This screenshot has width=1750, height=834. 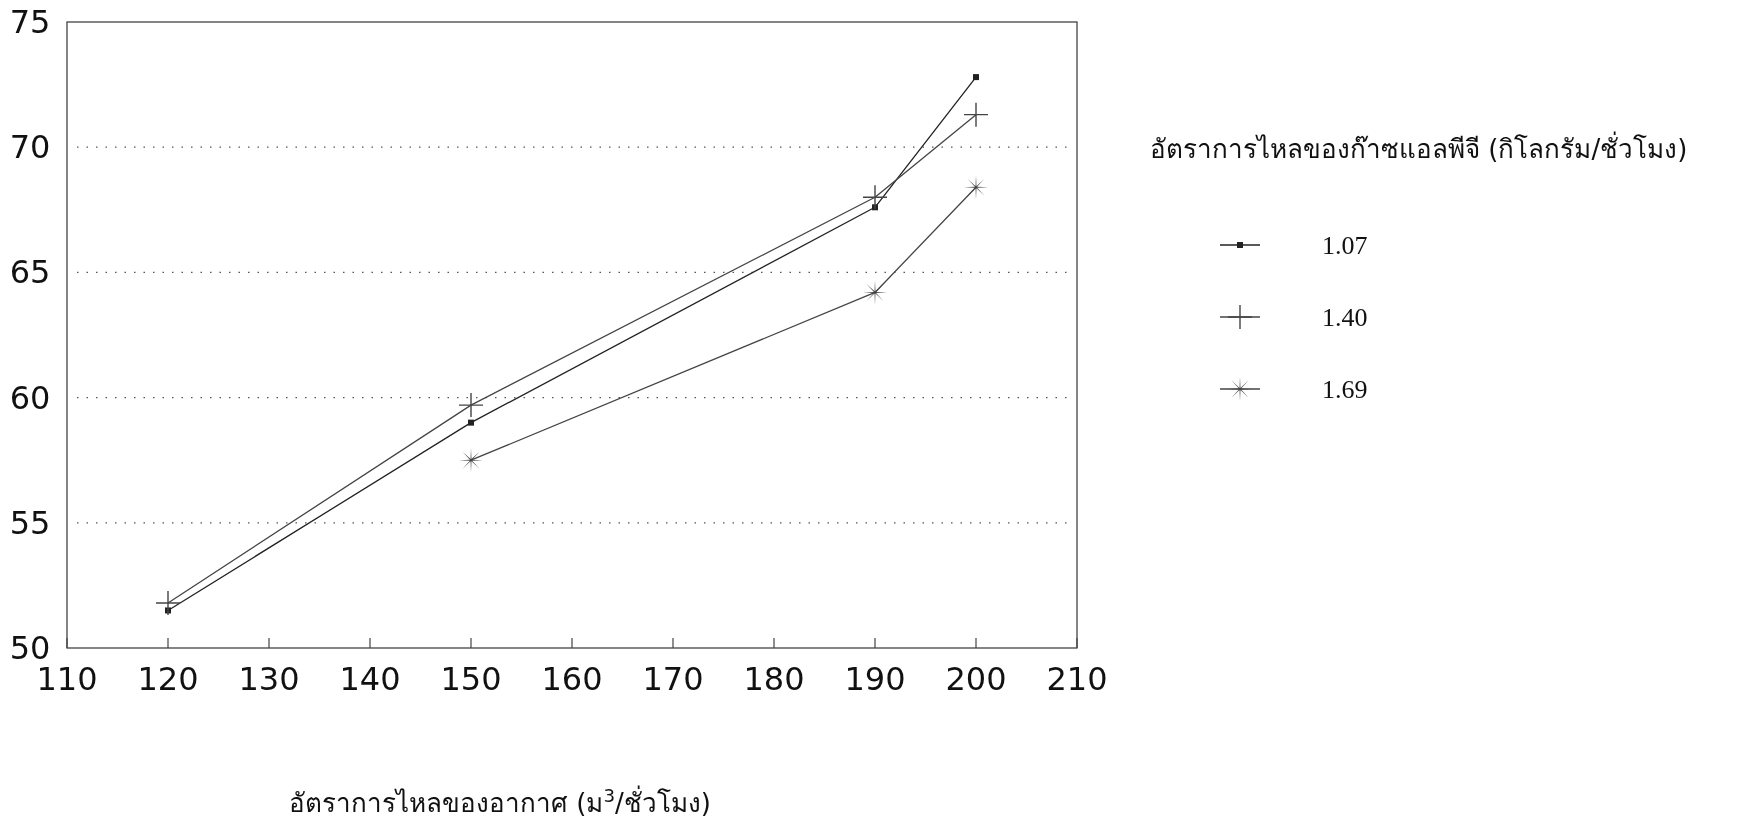 What do you see at coordinates (1345, 245) in the screenshot?
I see `legend-label: 1.07` at bounding box center [1345, 245].